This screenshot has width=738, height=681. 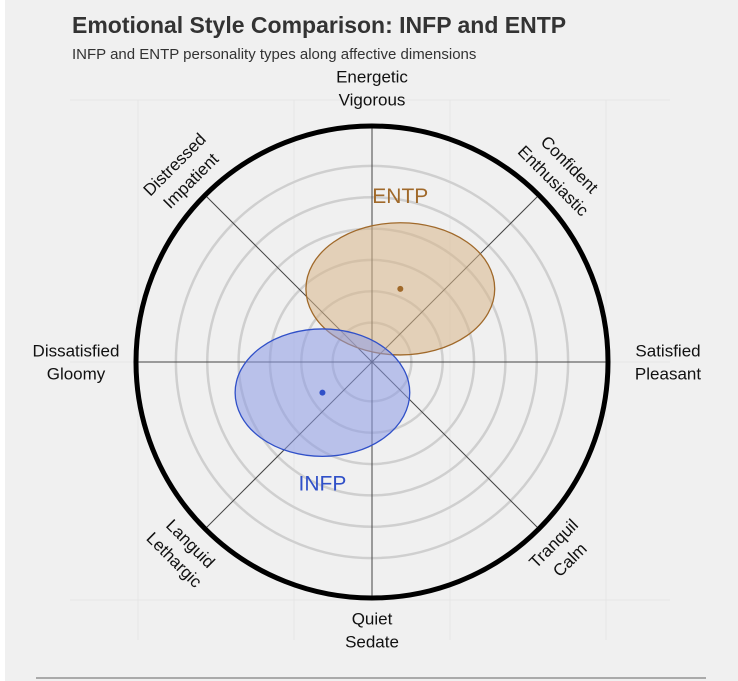 What do you see at coordinates (668, 363) in the screenshot?
I see `axis-label-2: Satisfied Pleasant` at bounding box center [668, 363].